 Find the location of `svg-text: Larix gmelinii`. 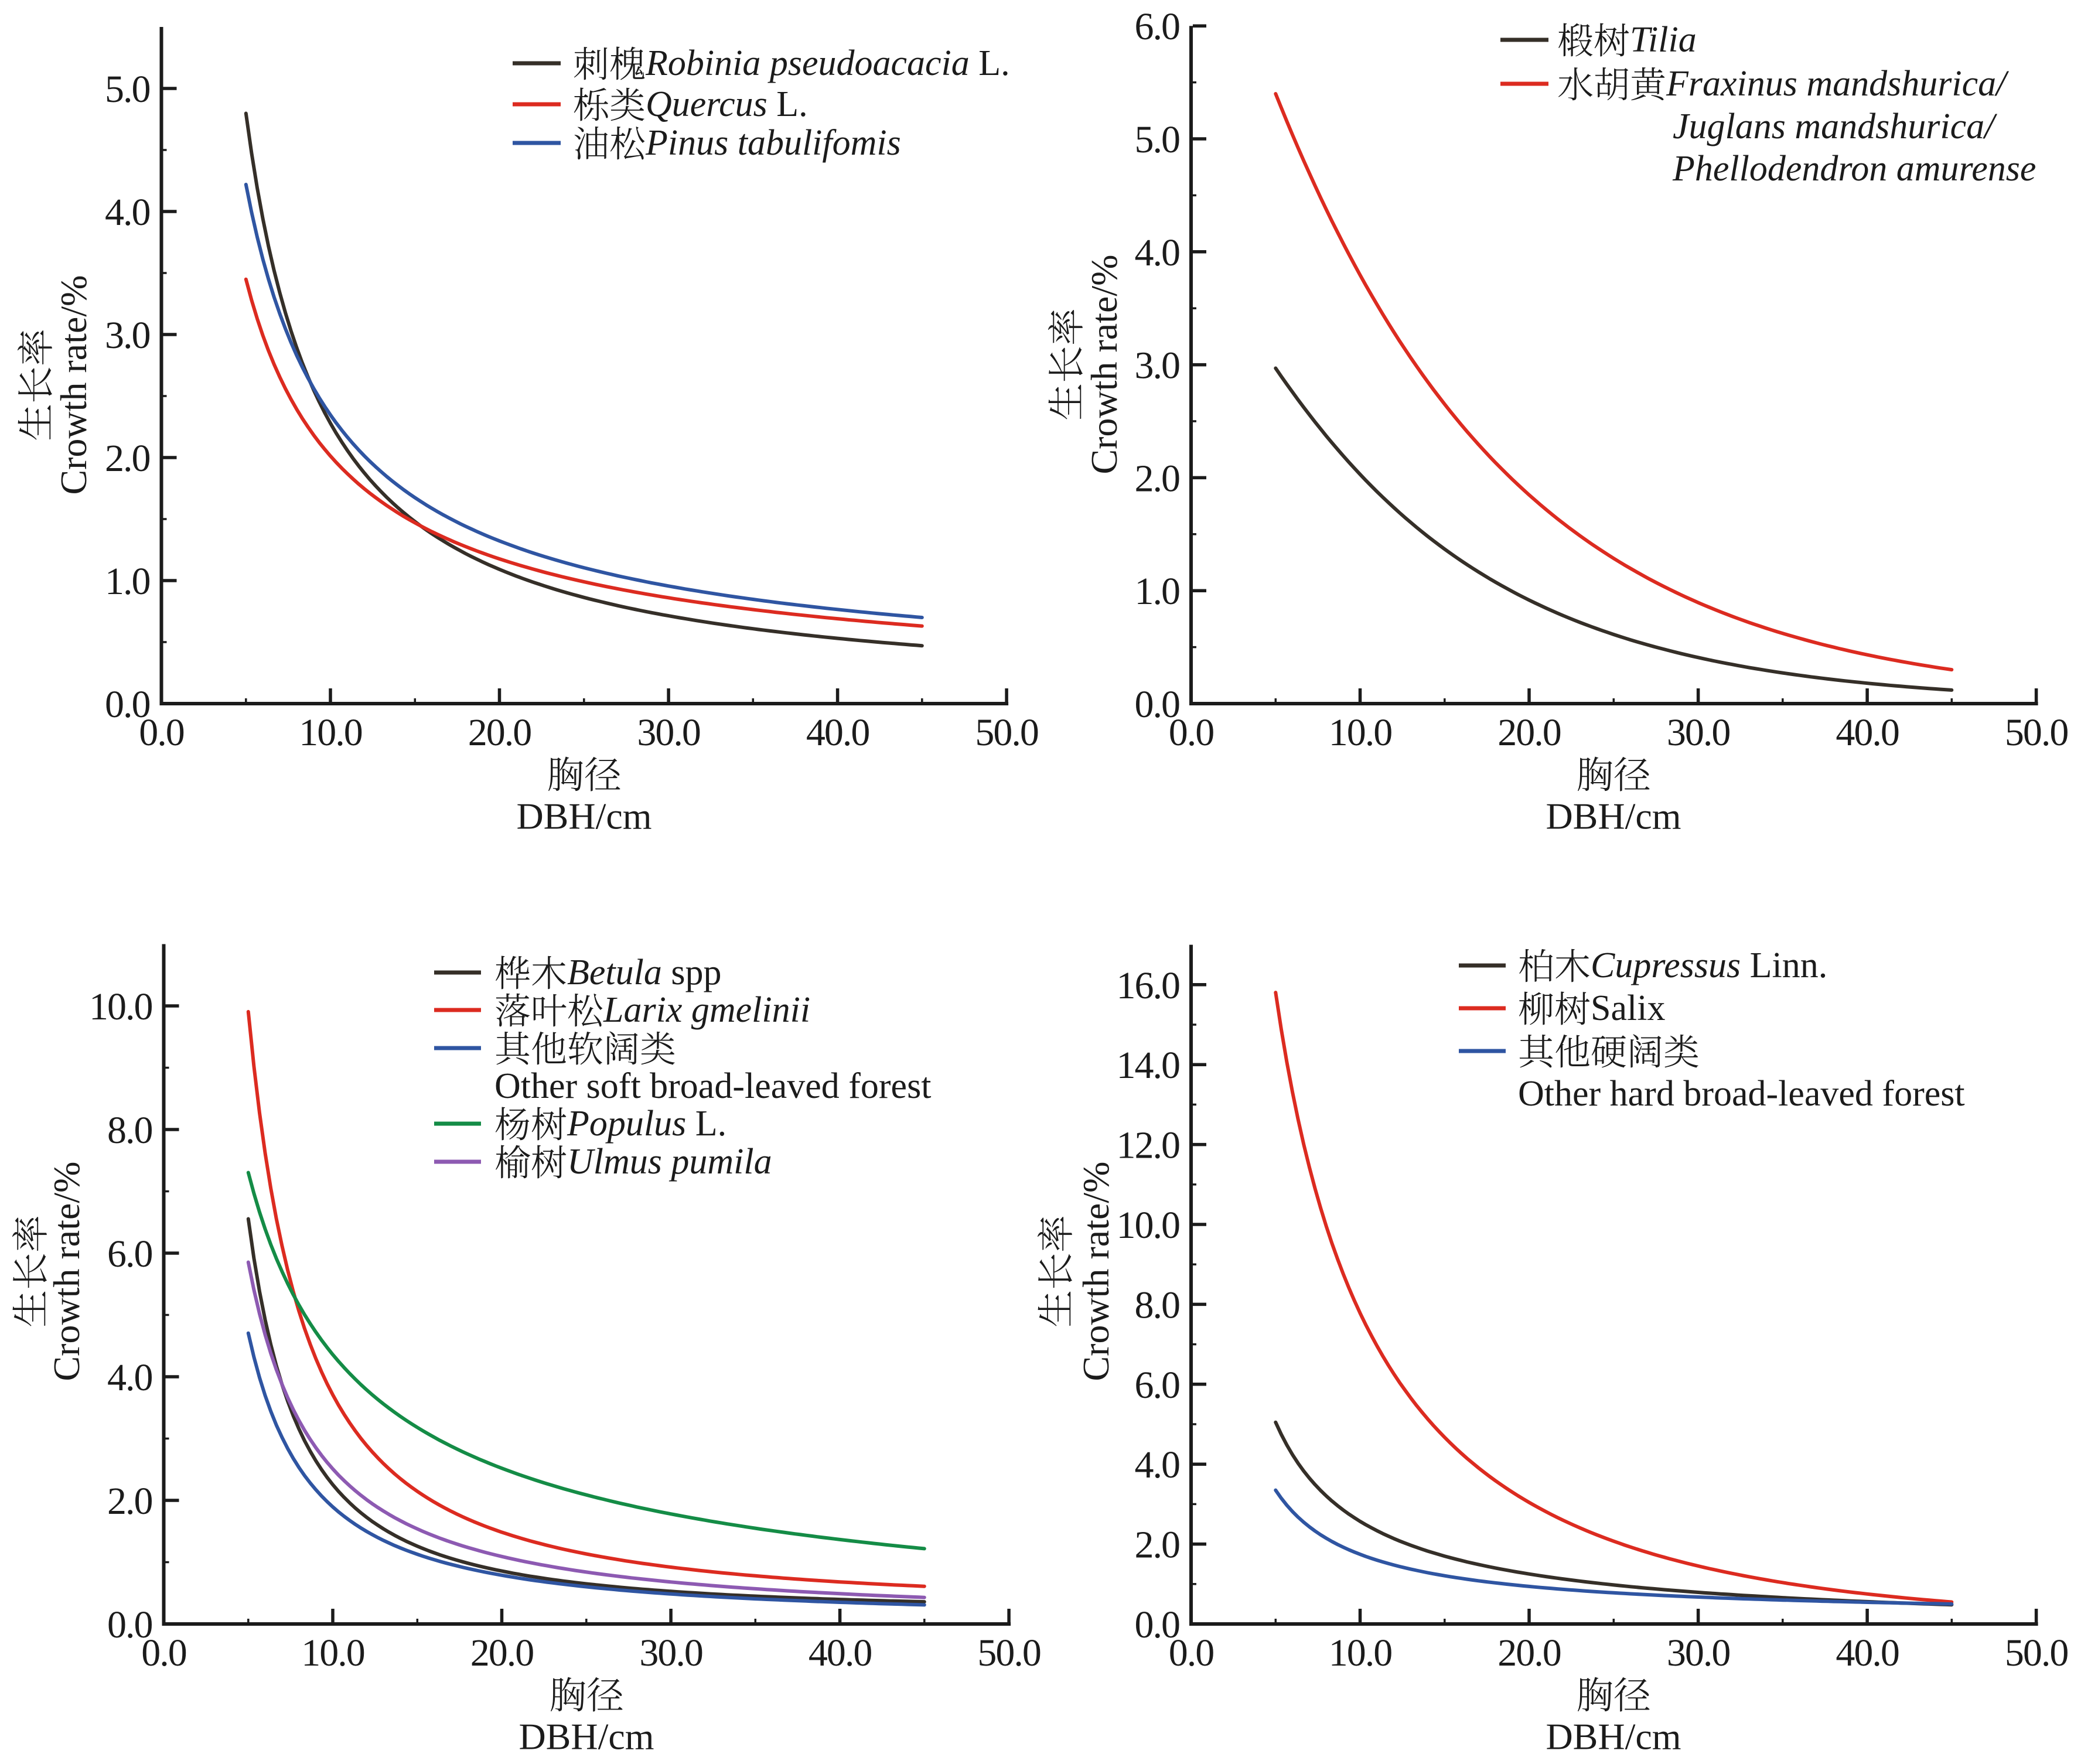

svg-text: Larix gmelinii is located at coordinates (706, 1010).